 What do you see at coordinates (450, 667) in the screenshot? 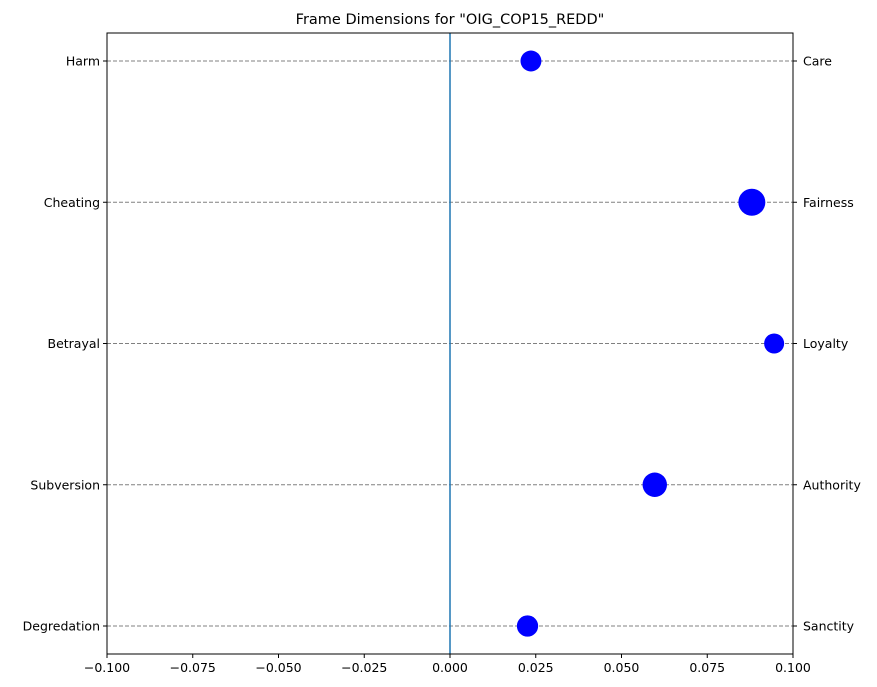
I see `x-tick-label: 0.000` at bounding box center [450, 667].